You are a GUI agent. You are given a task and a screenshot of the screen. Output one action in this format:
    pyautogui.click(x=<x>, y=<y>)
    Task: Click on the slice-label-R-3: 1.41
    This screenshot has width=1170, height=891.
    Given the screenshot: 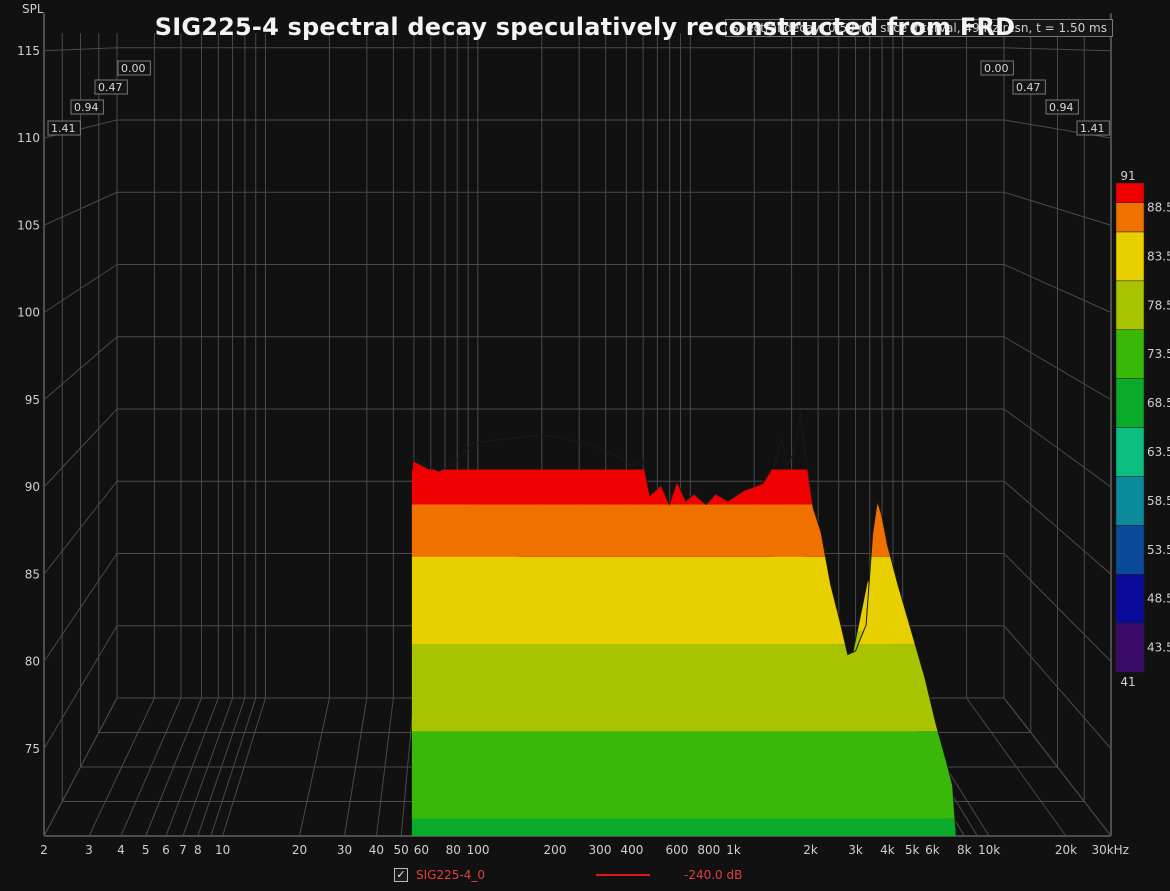 What is the action you would take?
    pyautogui.click(x=1092, y=128)
    